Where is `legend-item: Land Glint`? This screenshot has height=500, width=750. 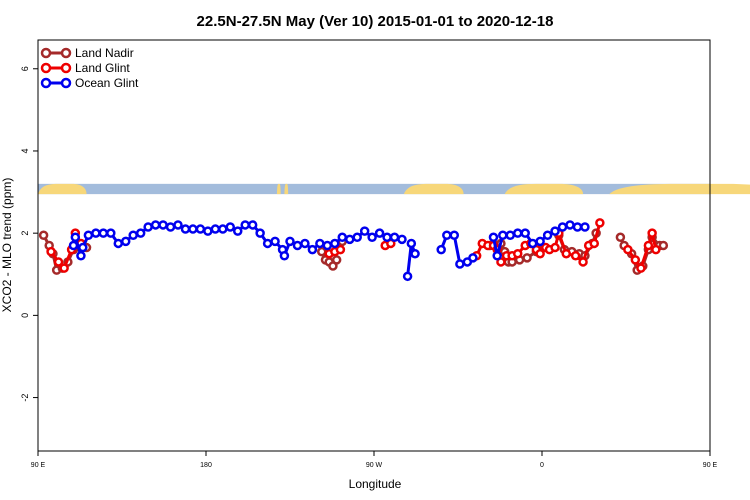
legend-item: Land Glint is located at coordinates (85, 68).